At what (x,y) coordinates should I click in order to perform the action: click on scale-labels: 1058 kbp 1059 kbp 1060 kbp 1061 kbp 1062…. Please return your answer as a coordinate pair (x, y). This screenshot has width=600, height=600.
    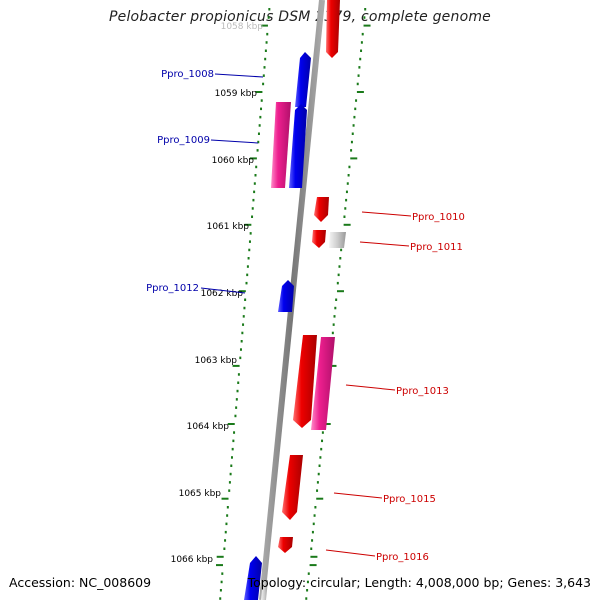
    Looking at the image, I should click on (217, 293).